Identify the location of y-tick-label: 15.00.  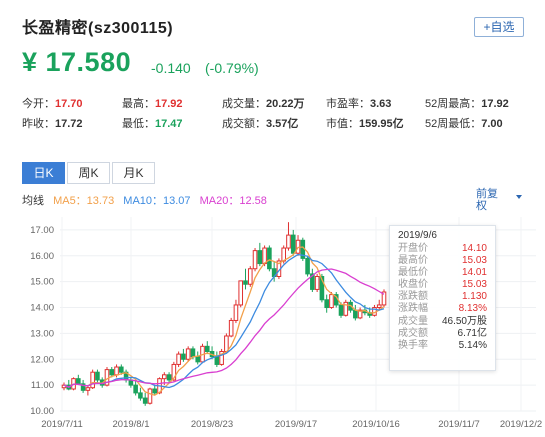
(42, 282).